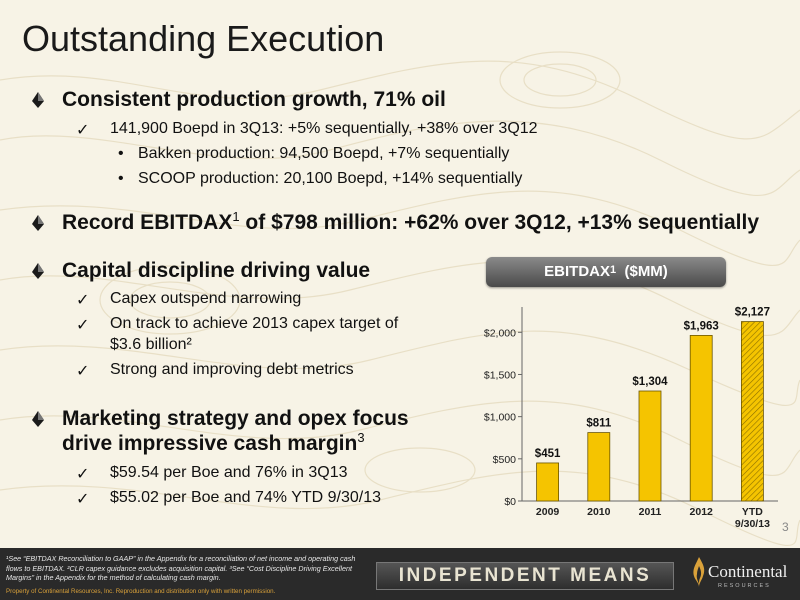  I want to click on footnote-superscript: 3, so click(361, 437).